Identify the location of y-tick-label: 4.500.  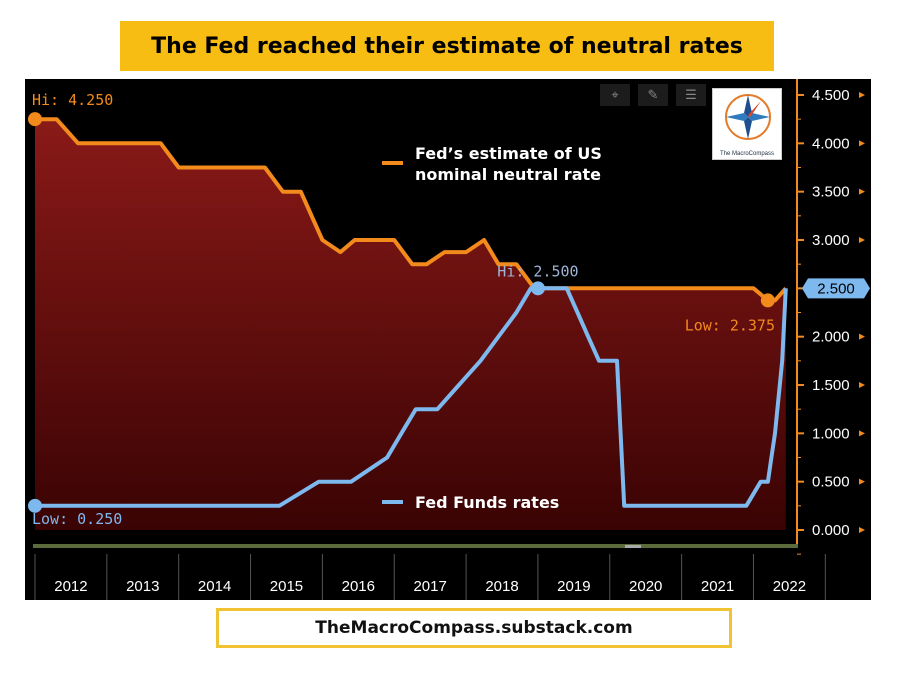
(831, 95).